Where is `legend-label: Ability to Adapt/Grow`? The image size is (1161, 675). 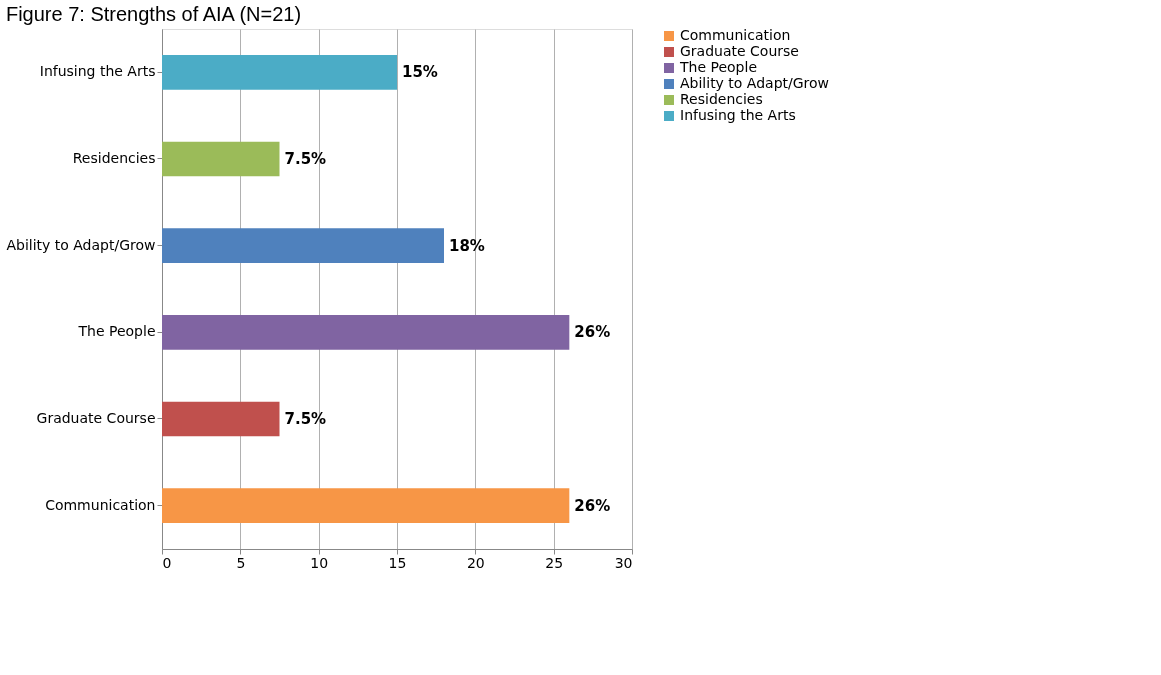 legend-label: Ability to Adapt/Grow is located at coordinates (755, 83).